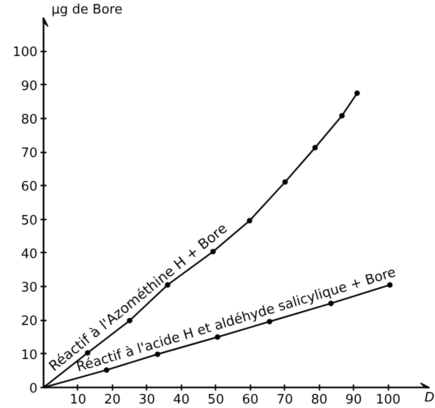 Image resolution: width=435 pixels, height=408 pixels. I want to click on y-tick-label: 0, so click(33, 389).